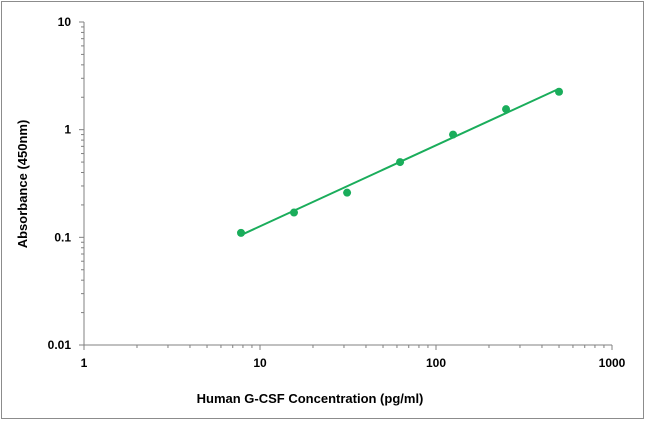 The height and width of the screenshot is (422, 647). Describe the element at coordinates (67, 130) in the screenshot. I see `y-tick-label: 1` at that location.